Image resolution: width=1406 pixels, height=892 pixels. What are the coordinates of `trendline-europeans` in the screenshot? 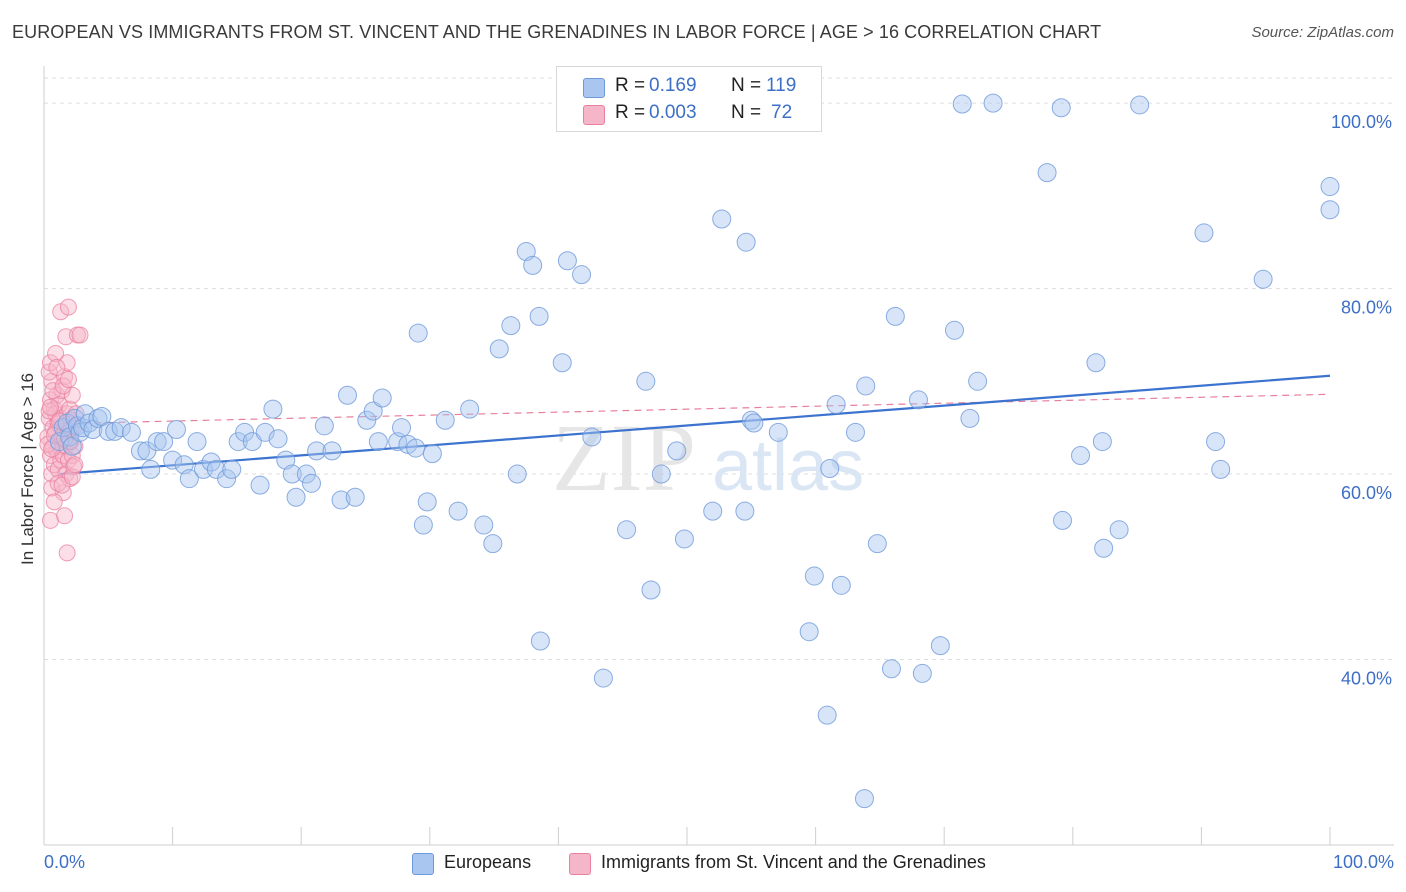 It's located at (695, 425).